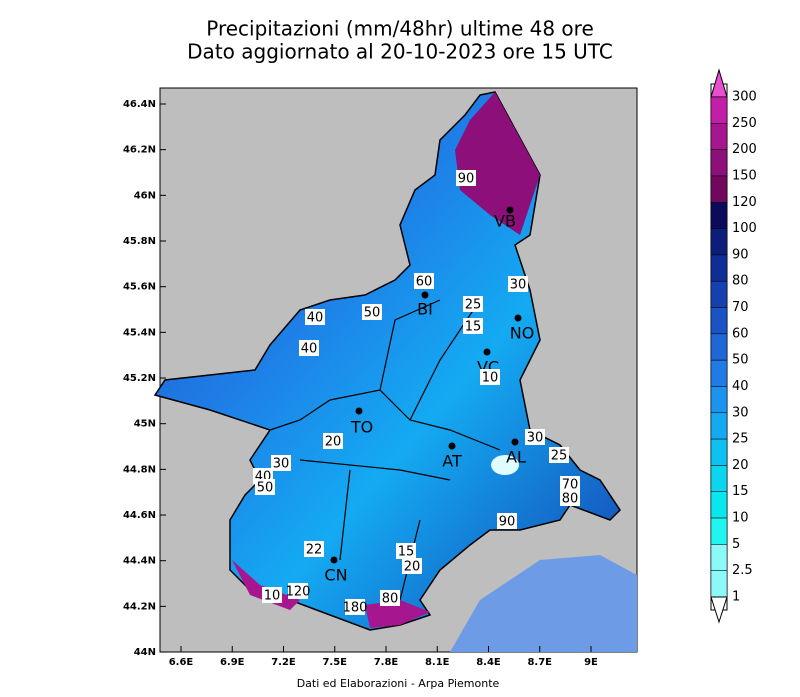 The width and height of the screenshot is (800, 697). I want to click on lon-tick-label: 8.7E, so click(539, 662).